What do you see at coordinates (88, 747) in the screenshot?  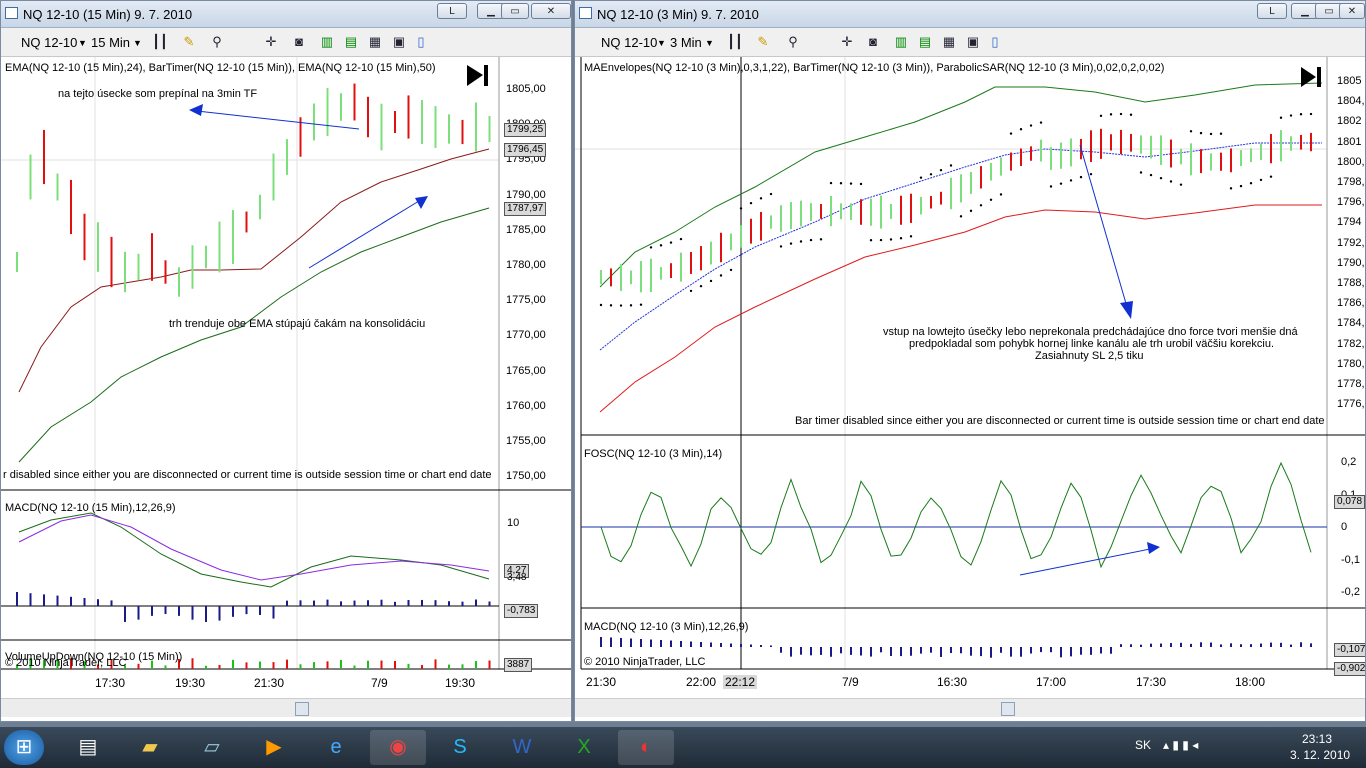 I see `windows-explorer-icon: ▤` at bounding box center [88, 747].